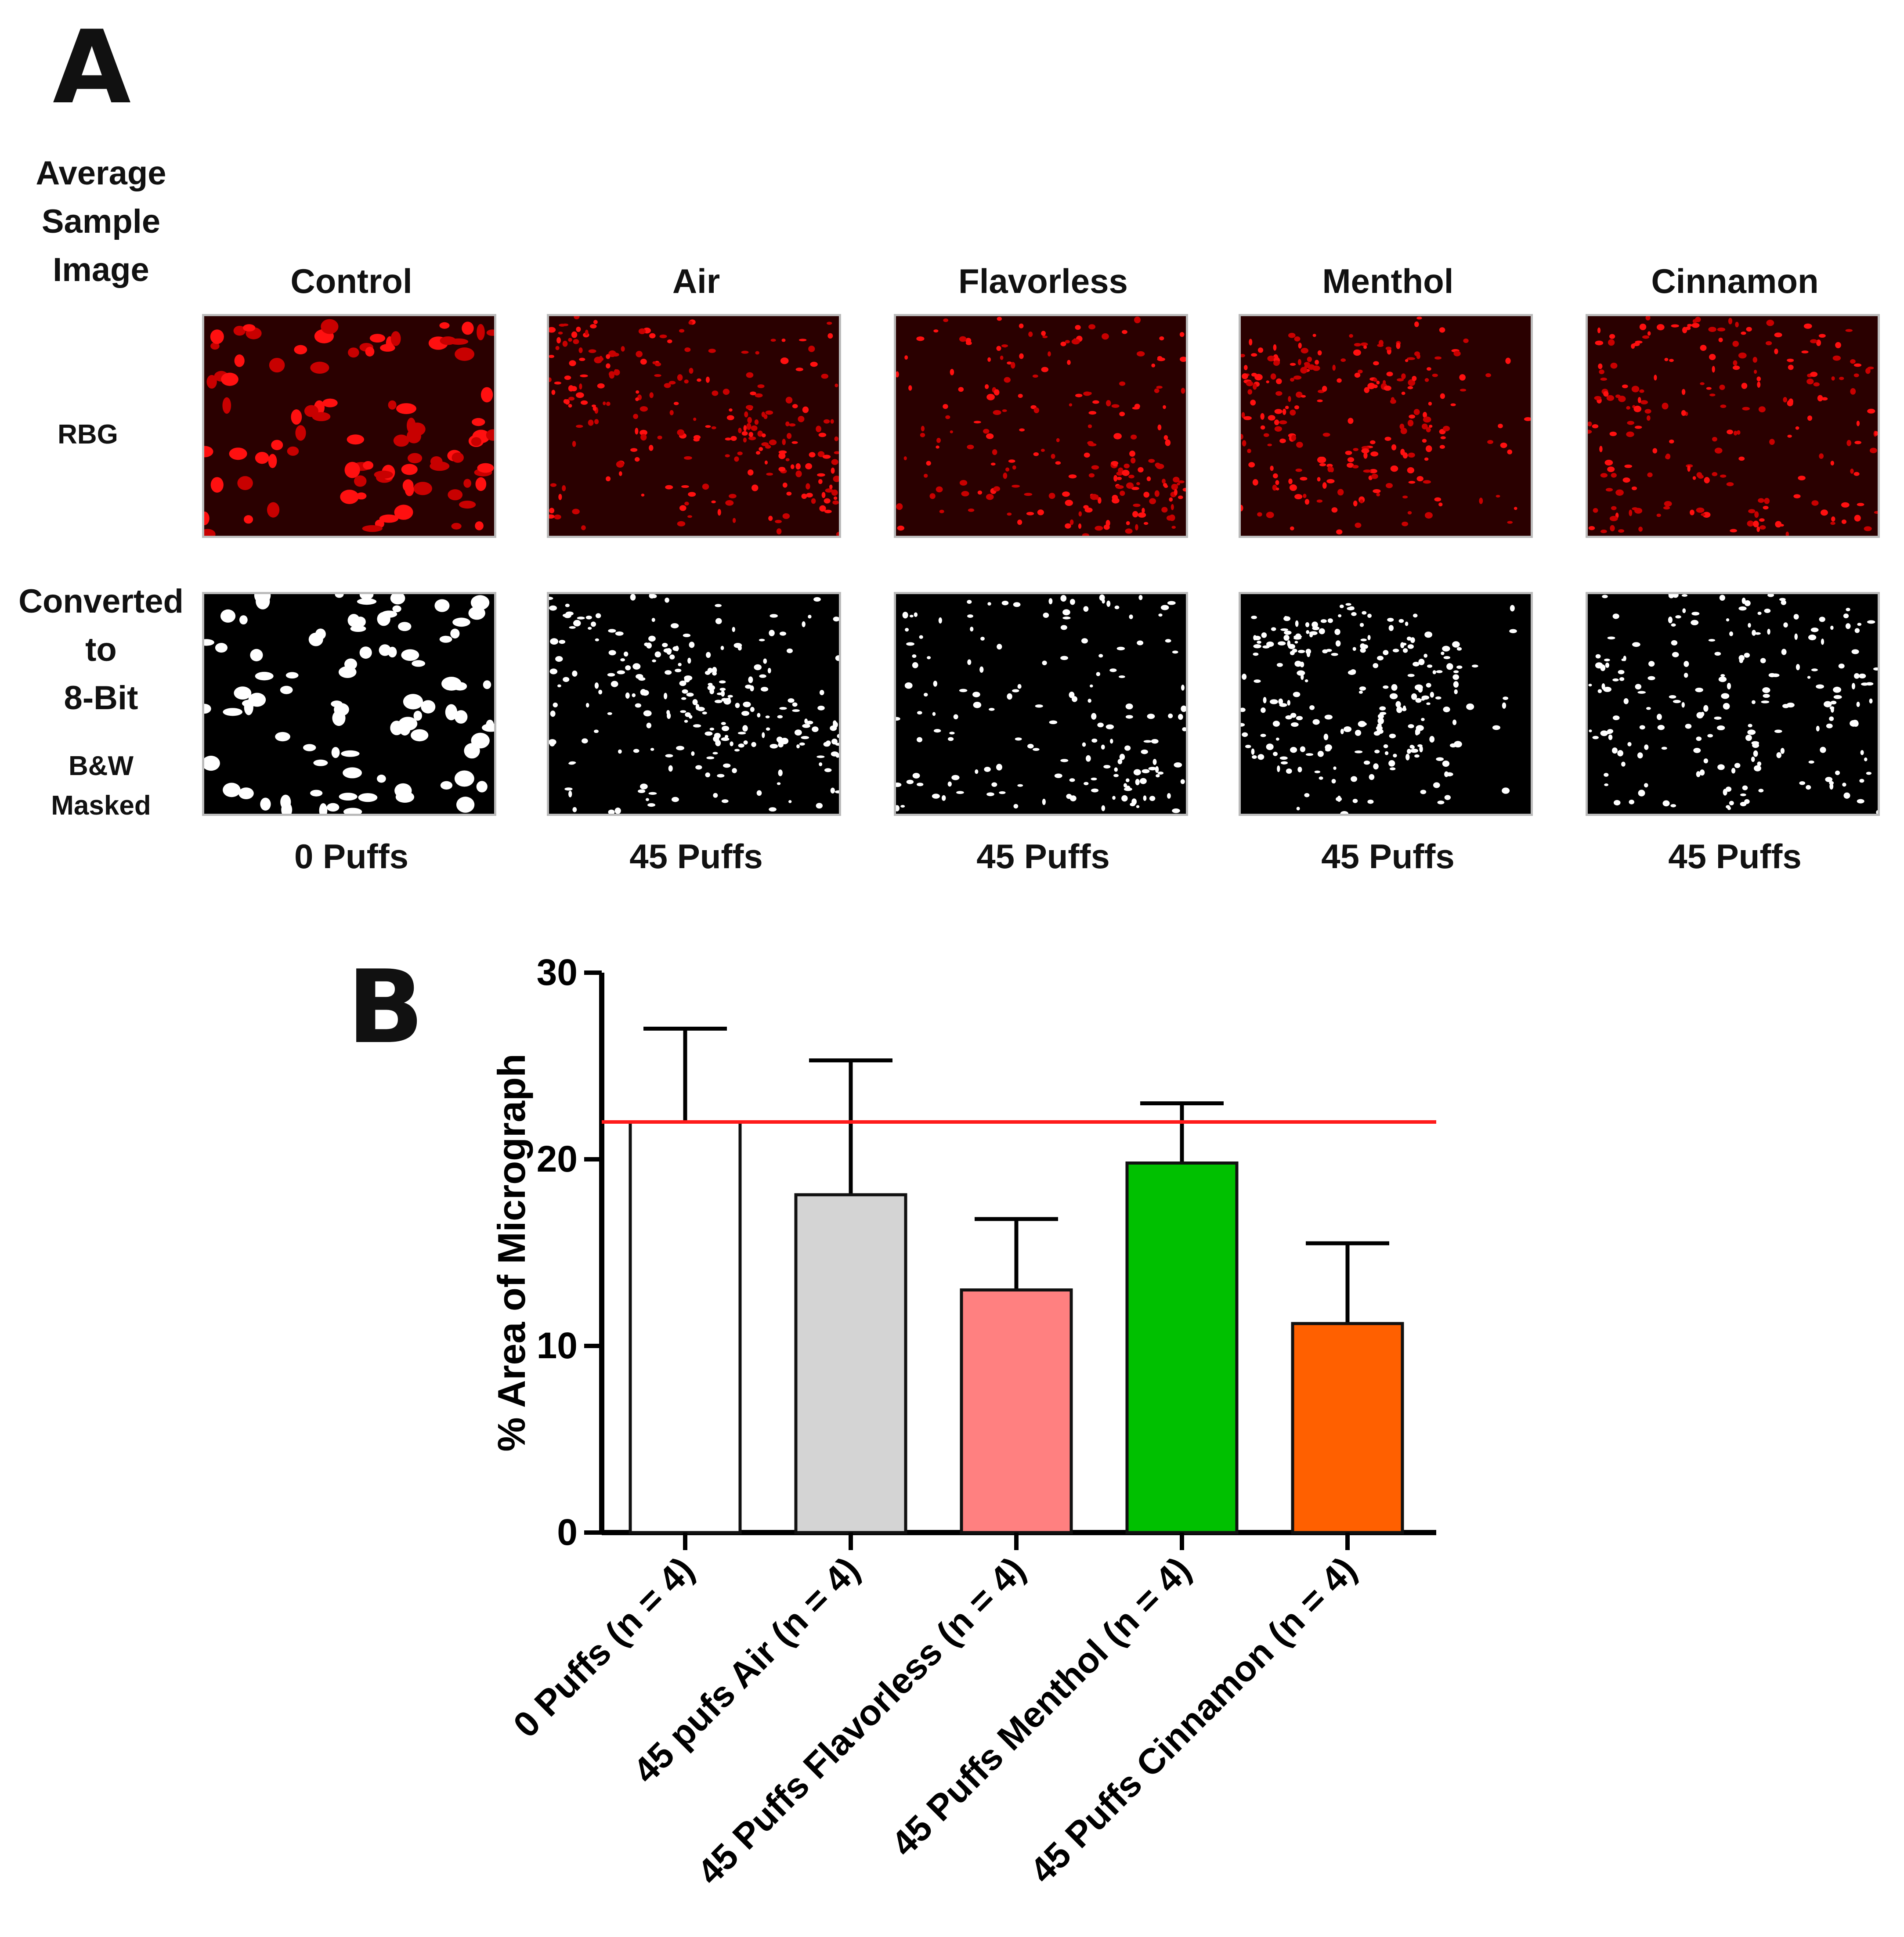  What do you see at coordinates (88, 434) in the screenshot?
I see `row-rgb-label: RBG` at bounding box center [88, 434].